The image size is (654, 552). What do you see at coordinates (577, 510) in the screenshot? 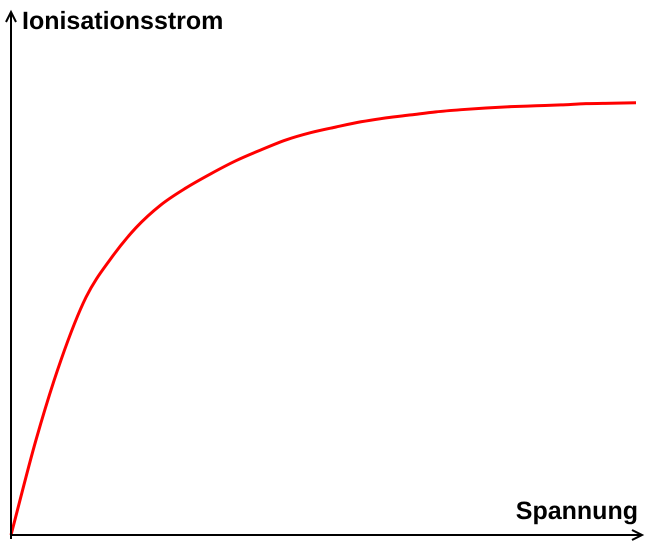
I see `x-axis-title: Spannung` at bounding box center [577, 510].